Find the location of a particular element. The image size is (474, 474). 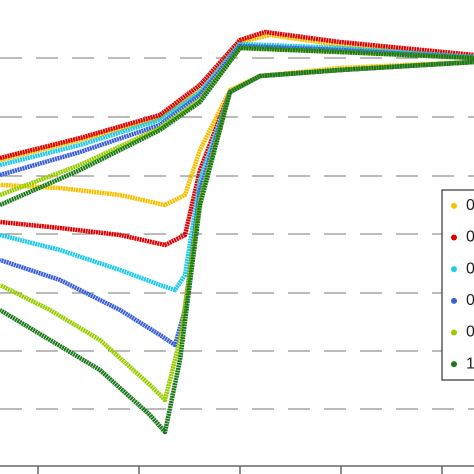

legend-box is located at coordinates (457, 285).